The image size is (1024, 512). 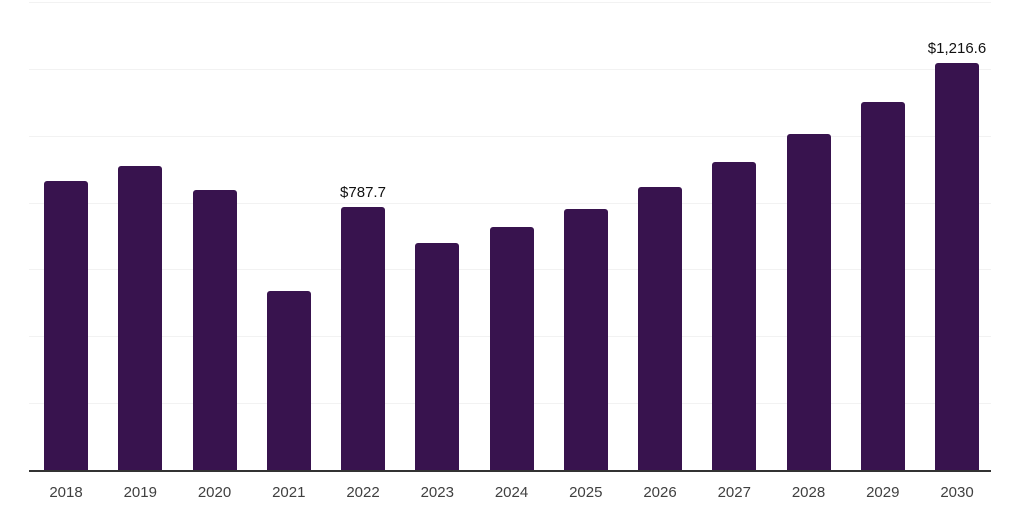 What do you see at coordinates (734, 316) in the screenshot?
I see `bar-2027` at bounding box center [734, 316].